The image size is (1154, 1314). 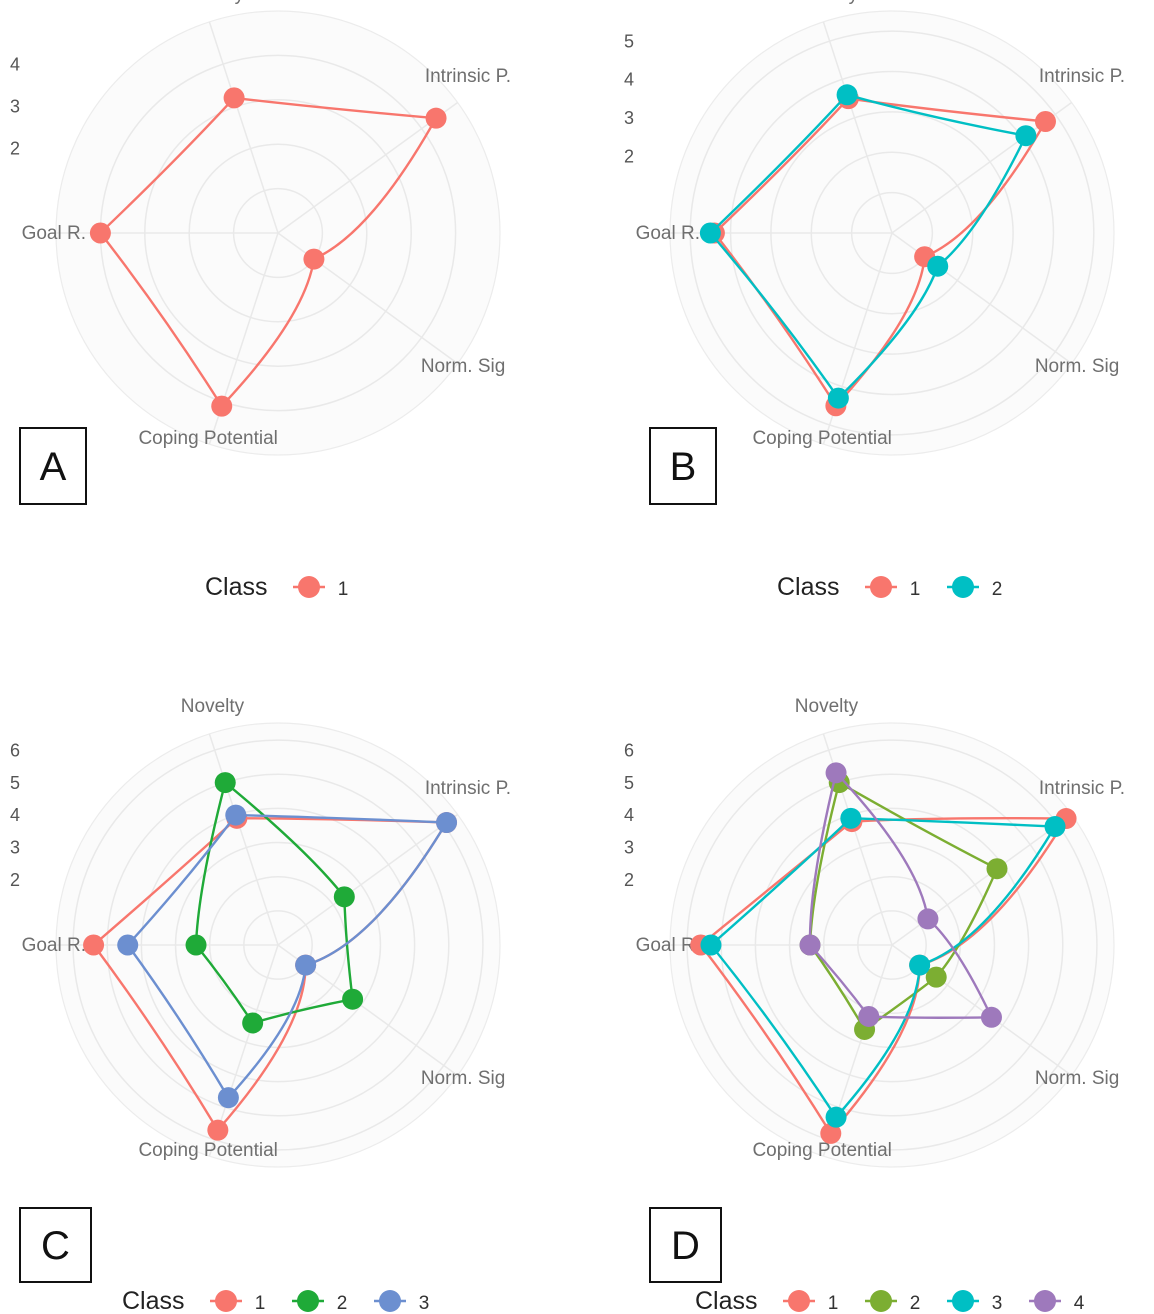 I want to click on data-point-4-coping-potential, so click(x=869, y=1016).